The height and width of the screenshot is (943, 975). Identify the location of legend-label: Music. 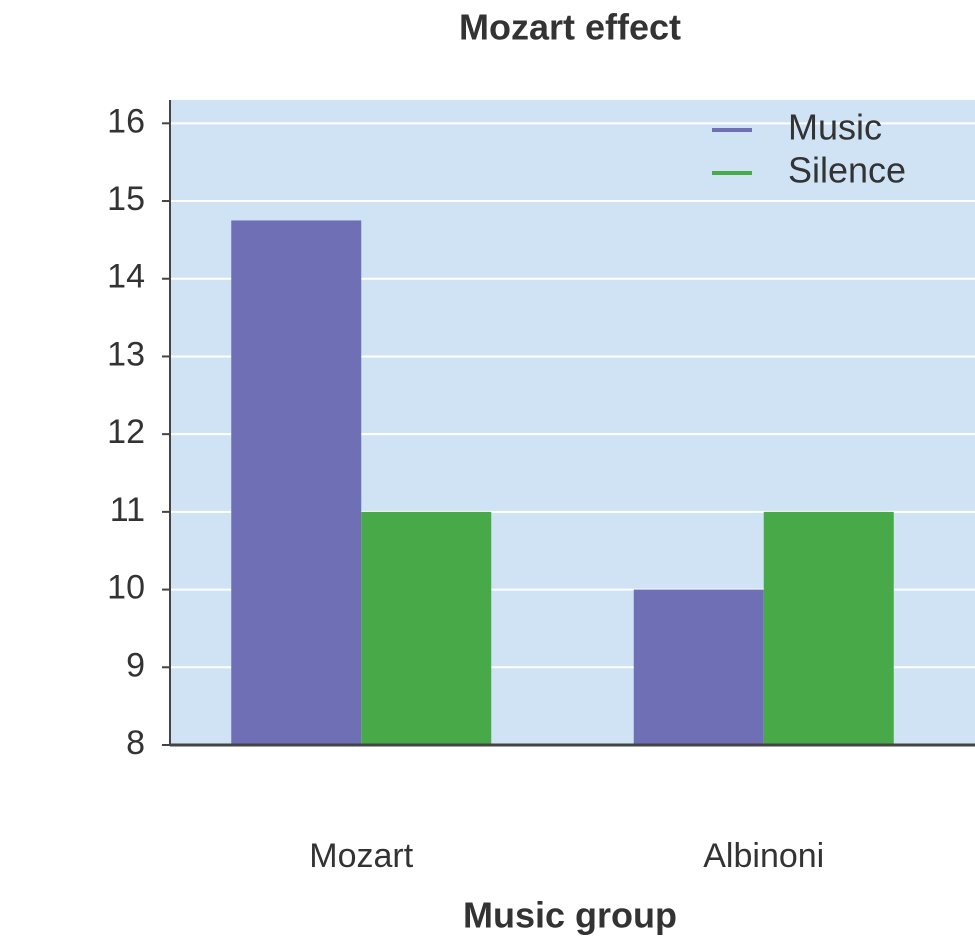
(835, 127).